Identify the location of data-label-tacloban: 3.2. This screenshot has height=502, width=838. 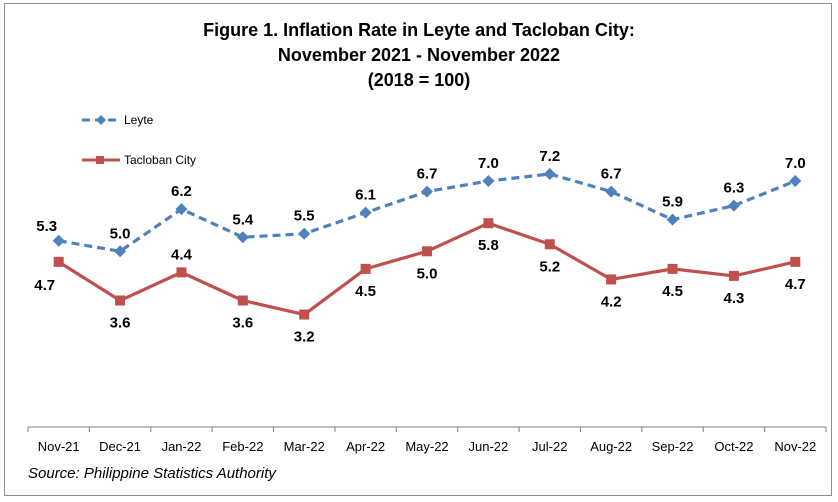
(304, 337).